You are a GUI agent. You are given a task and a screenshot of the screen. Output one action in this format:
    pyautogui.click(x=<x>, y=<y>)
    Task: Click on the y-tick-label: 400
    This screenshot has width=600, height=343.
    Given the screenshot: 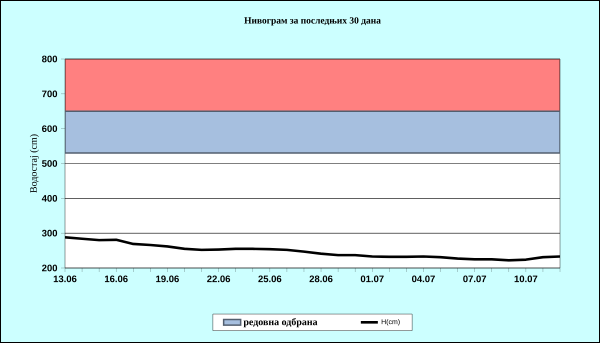 What is the action you would take?
    pyautogui.click(x=50, y=198)
    